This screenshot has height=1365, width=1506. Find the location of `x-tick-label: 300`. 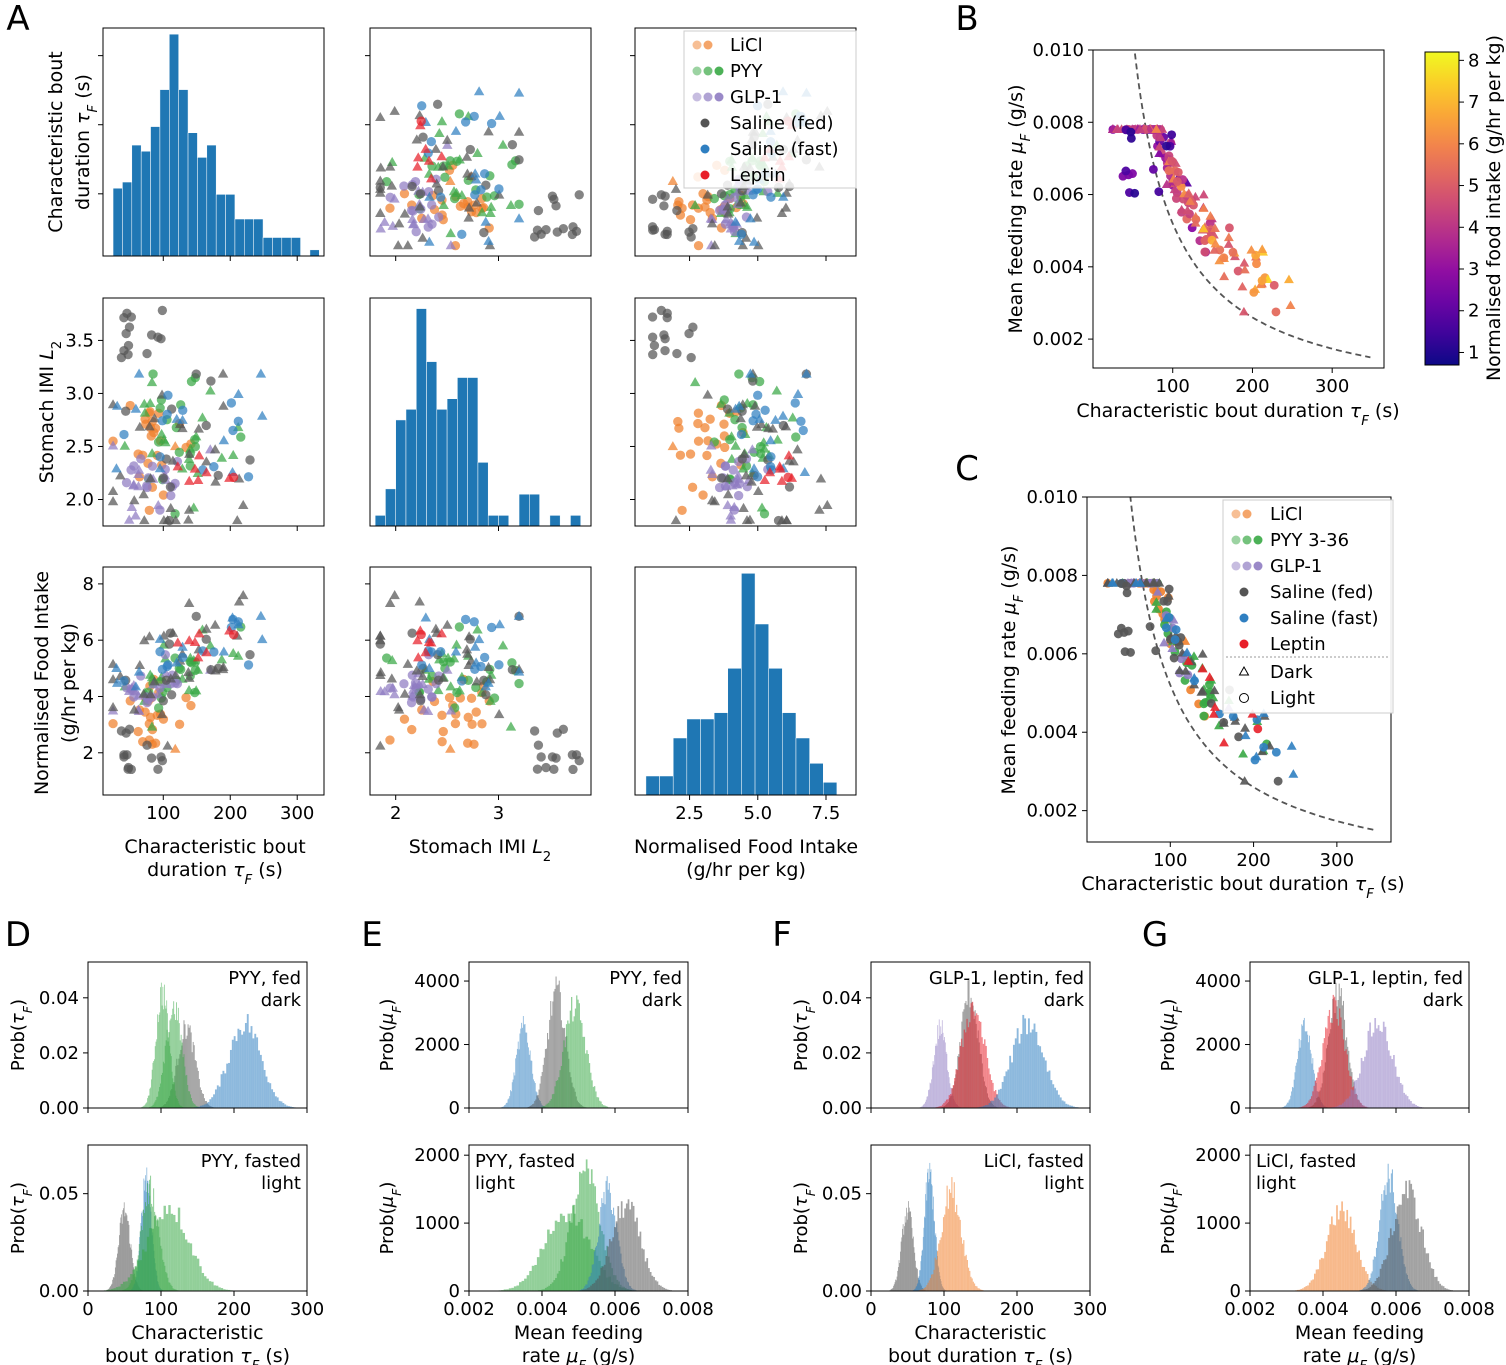

x-tick-label: 300 is located at coordinates (297, 813).